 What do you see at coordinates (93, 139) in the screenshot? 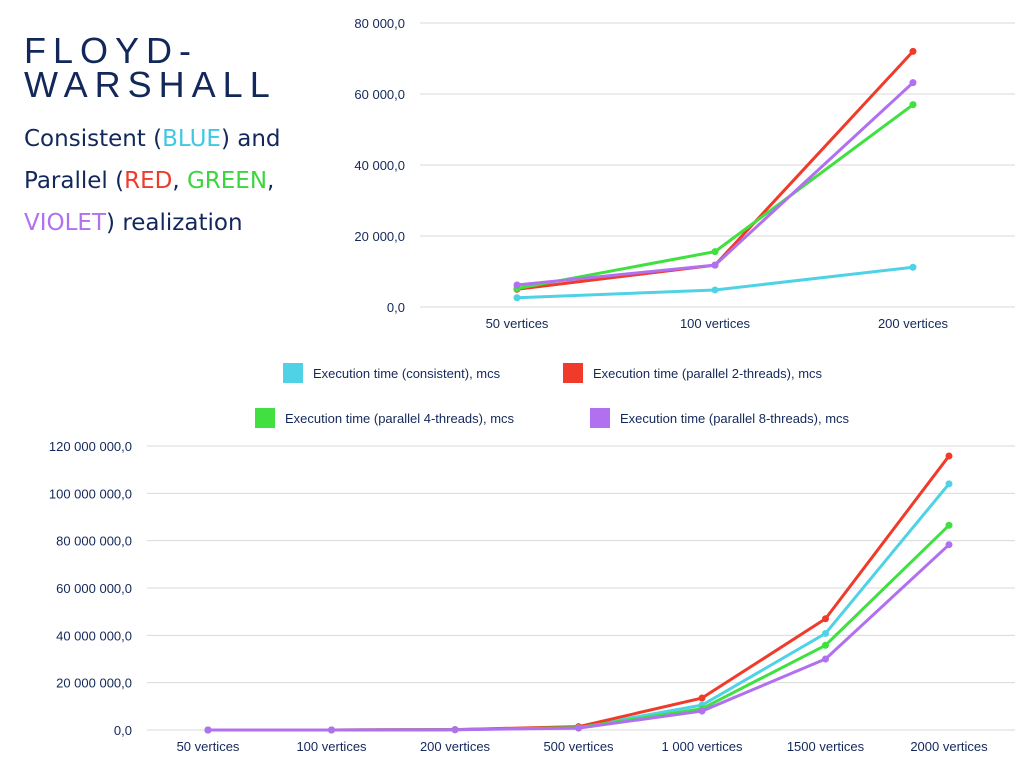
I see `subtitle-consistent: Consistent (` at bounding box center [93, 139].